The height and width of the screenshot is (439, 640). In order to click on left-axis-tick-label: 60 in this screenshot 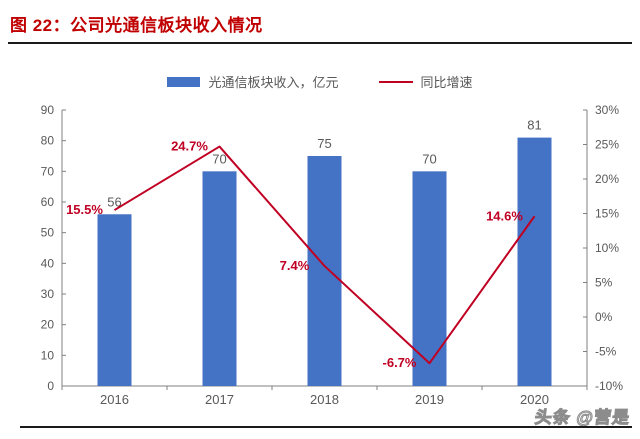, I will do `click(48, 202)`.